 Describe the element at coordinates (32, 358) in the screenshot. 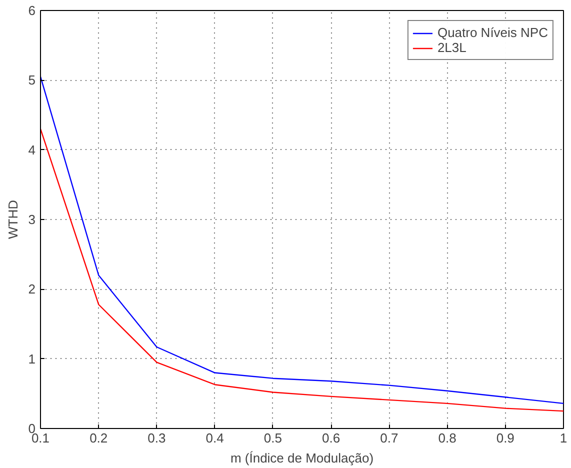

I see `y-tick-label: 1` at that location.